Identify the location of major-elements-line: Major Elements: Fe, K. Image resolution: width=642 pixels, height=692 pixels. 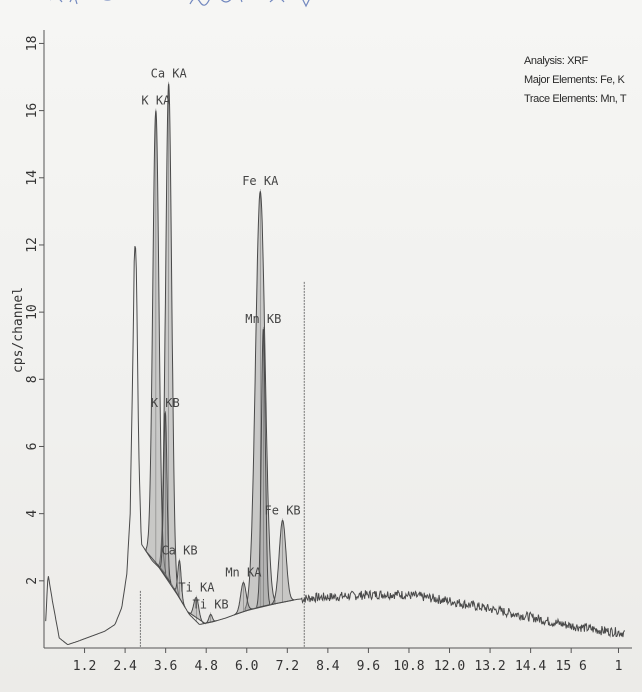
(574, 80).